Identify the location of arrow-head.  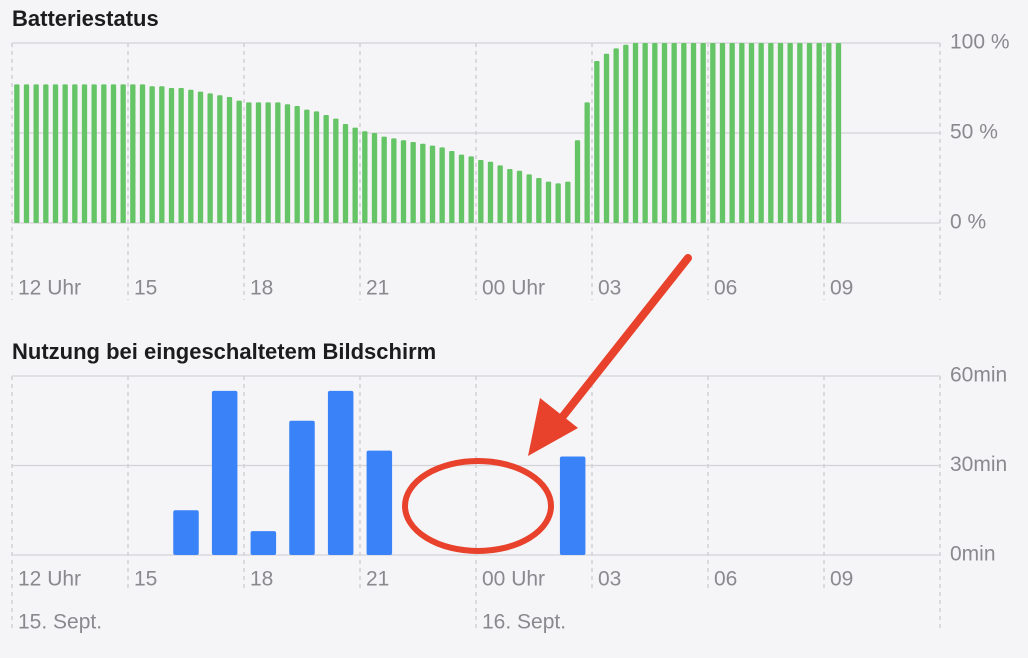
(553, 427).